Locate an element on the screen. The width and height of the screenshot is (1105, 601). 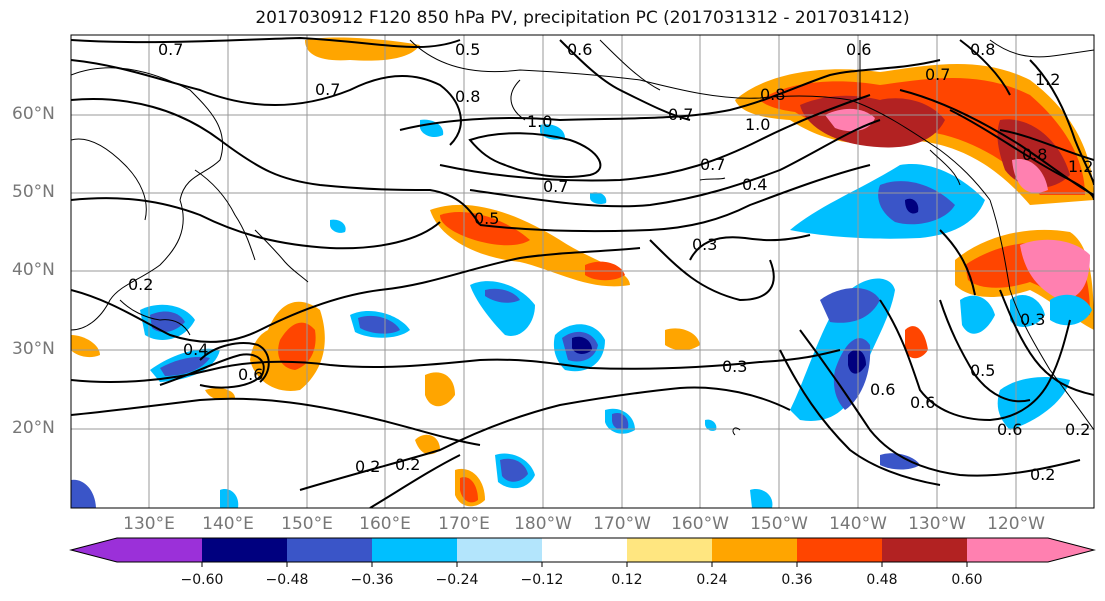
colorbar-tick-label: −0.36 is located at coordinates (372, 580).